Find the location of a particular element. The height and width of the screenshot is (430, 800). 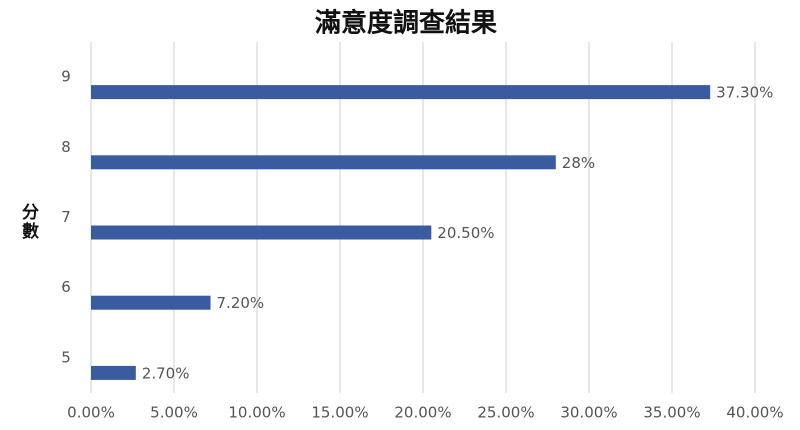

data-label: 37.30% is located at coordinates (744, 93).